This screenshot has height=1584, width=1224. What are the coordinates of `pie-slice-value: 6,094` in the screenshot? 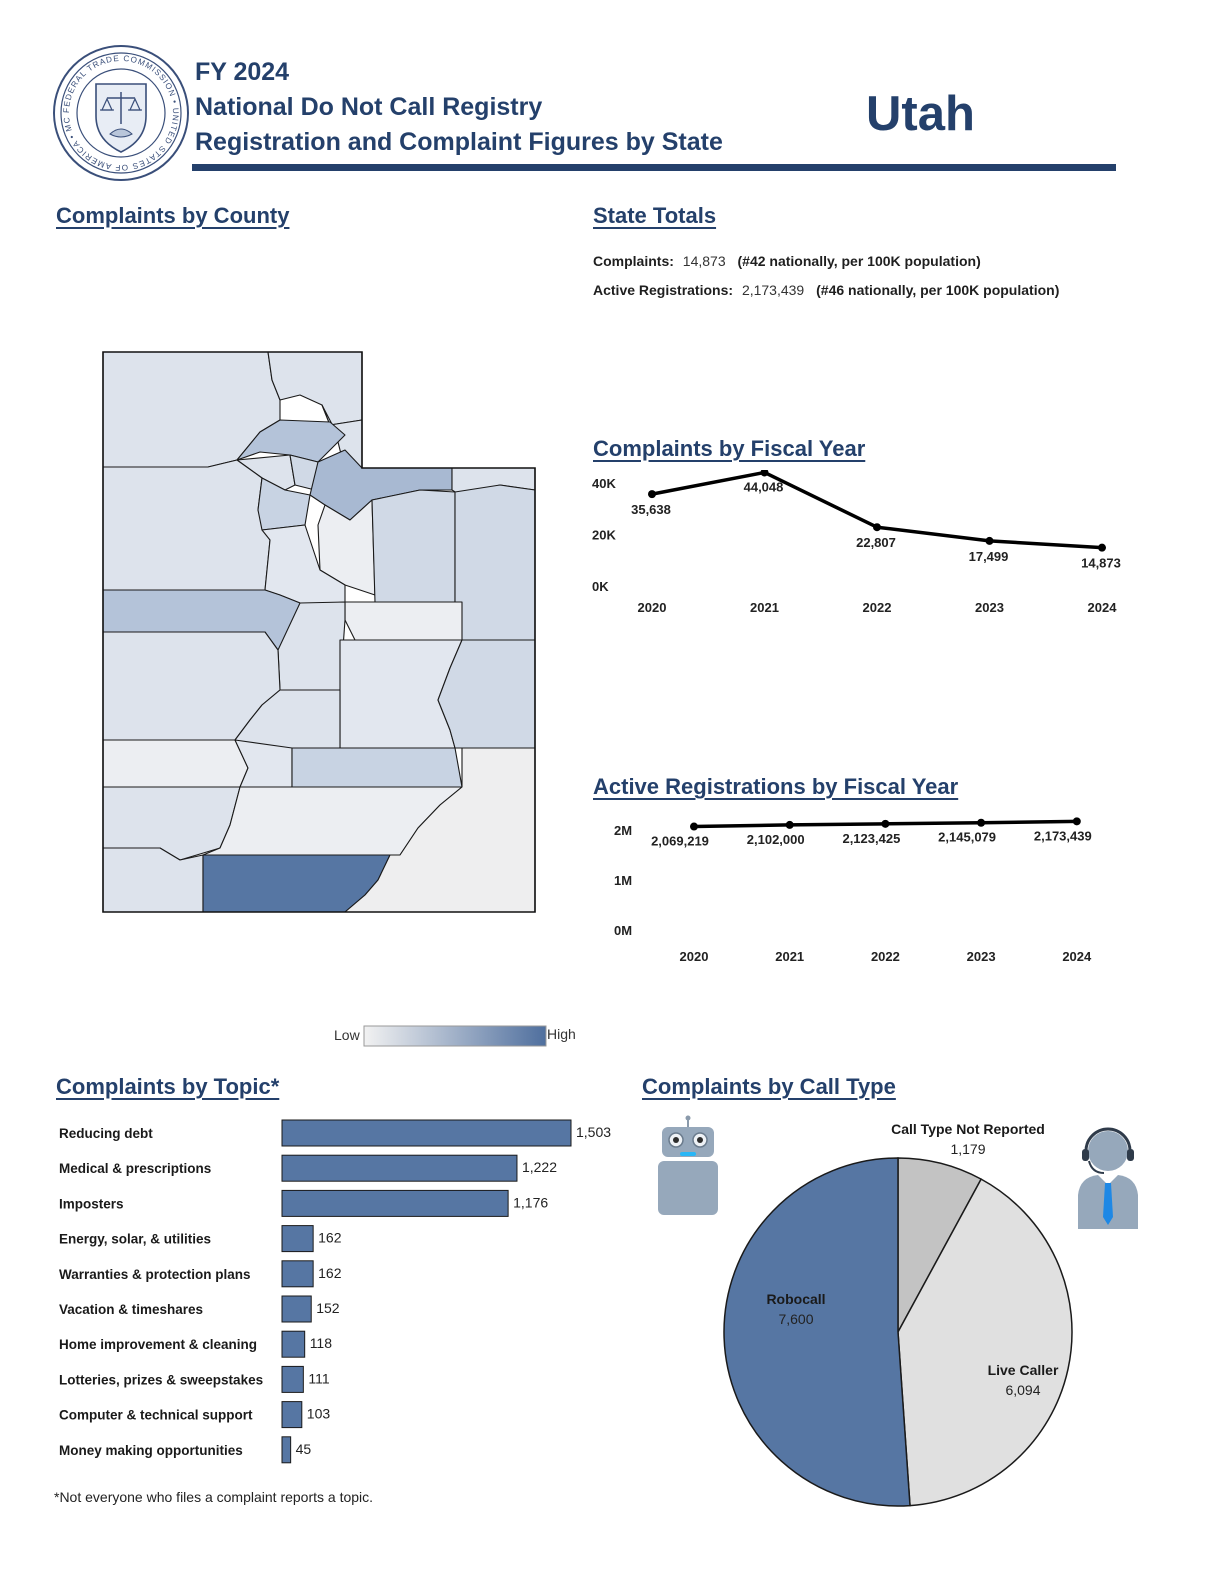 It's located at (1022, 1390).